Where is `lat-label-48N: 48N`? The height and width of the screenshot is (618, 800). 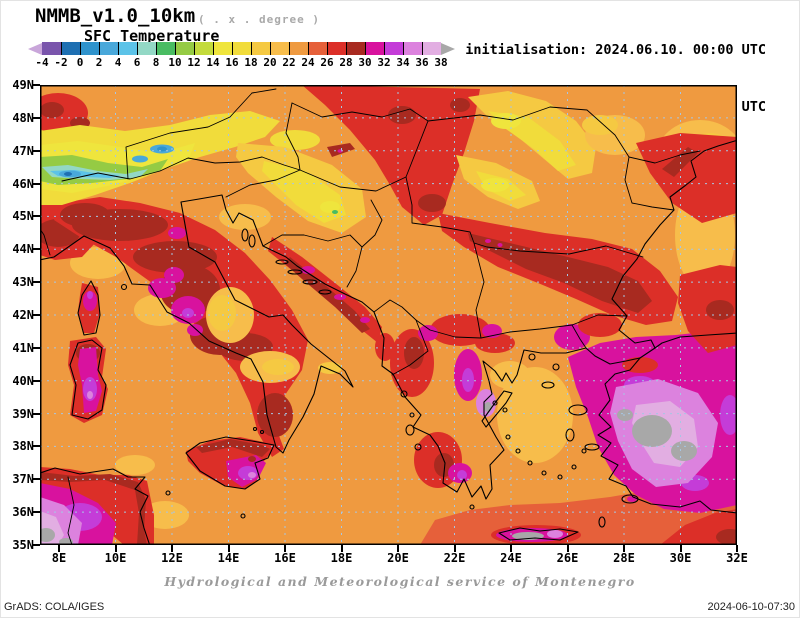 lat-label-48N: 48N is located at coordinates (23, 117).